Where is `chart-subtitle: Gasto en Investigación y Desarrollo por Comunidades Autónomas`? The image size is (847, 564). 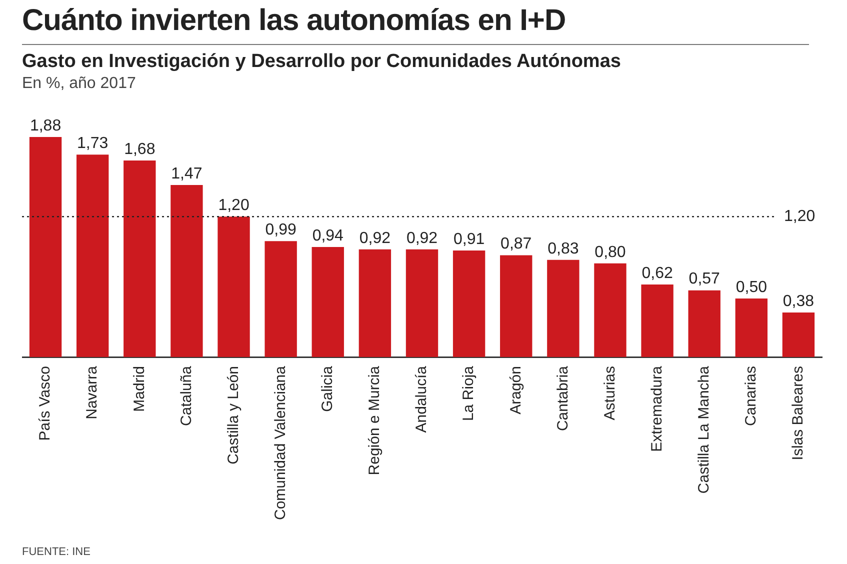 chart-subtitle: Gasto en Investigación y Desarrollo por Comunidades Autónomas is located at coordinates (322, 62).